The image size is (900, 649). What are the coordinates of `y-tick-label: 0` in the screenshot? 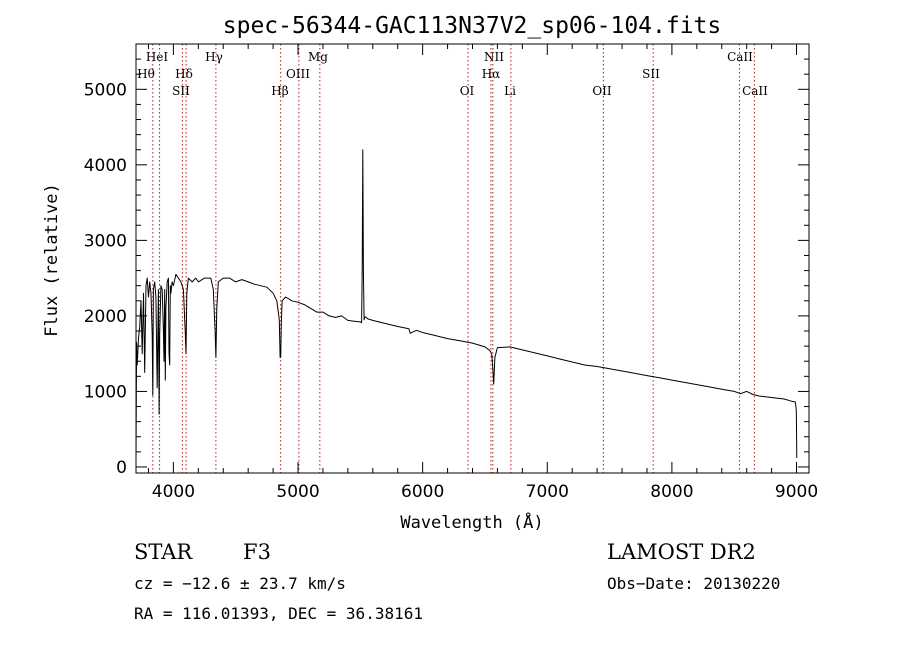 It's located at (121, 468).